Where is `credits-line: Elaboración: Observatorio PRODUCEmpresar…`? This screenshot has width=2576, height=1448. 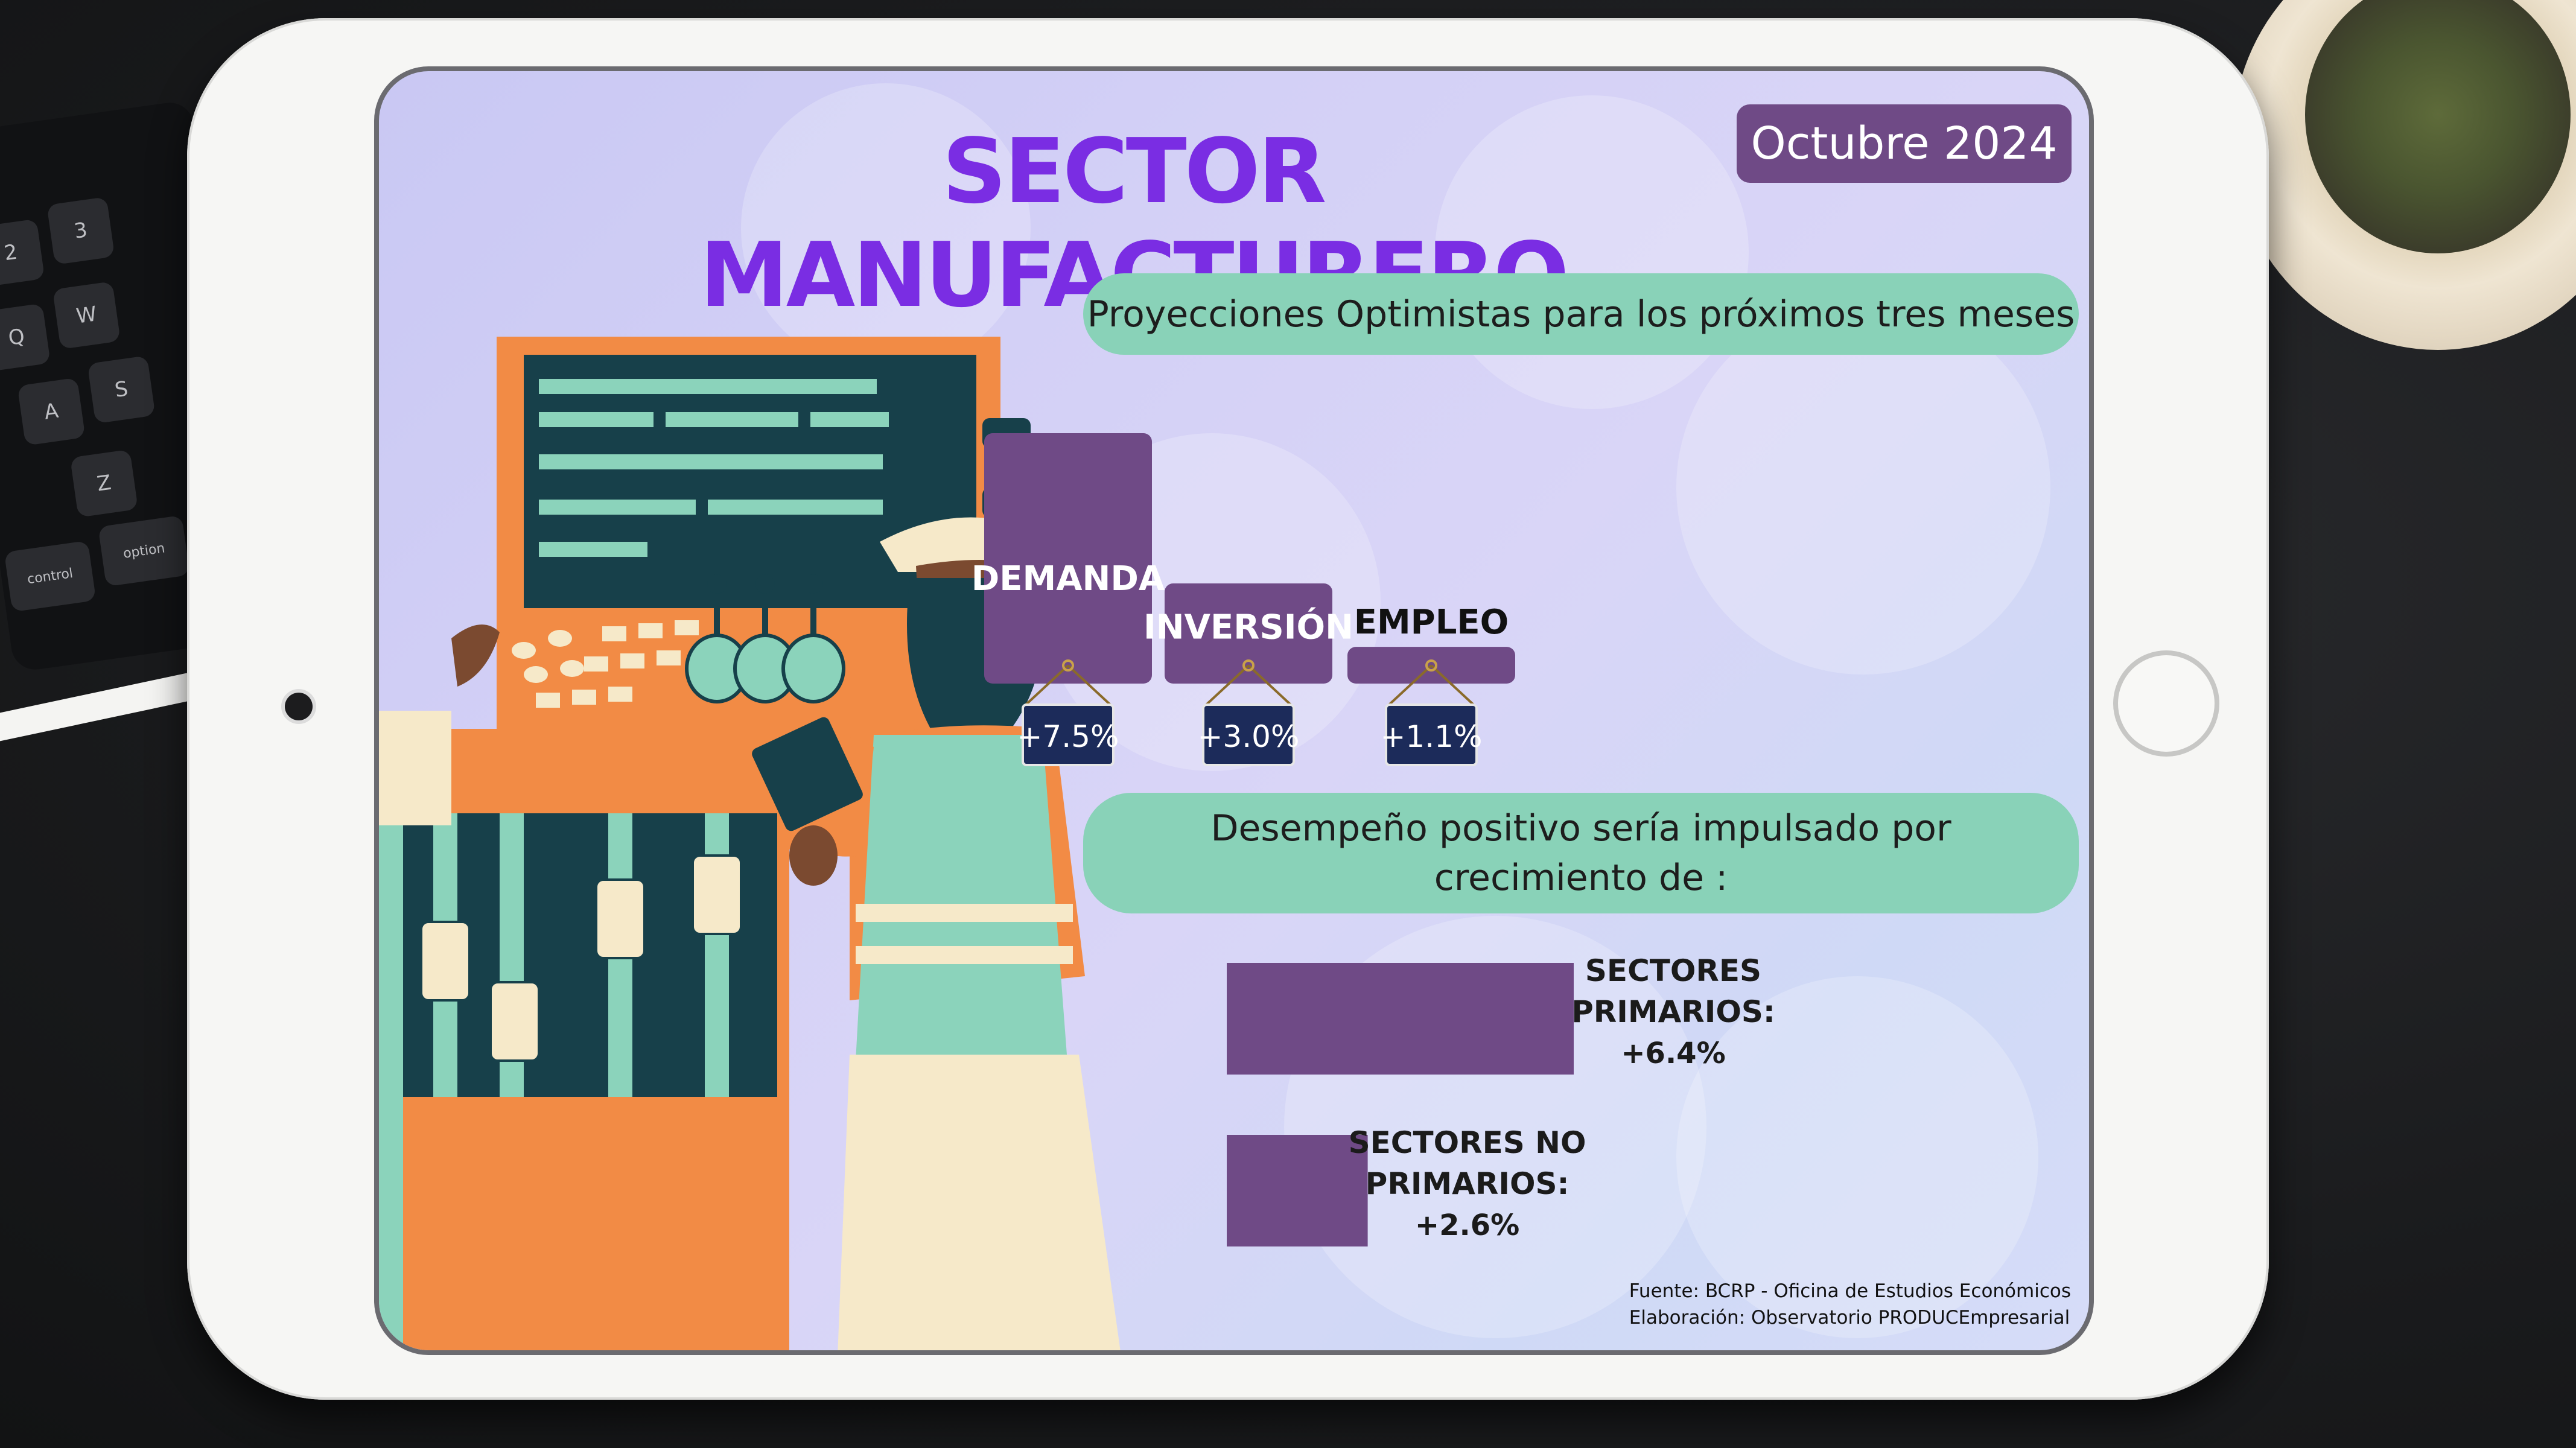 credits-line: Elaboración: Observatorio PRODUCEmpresar… is located at coordinates (1850, 1318).